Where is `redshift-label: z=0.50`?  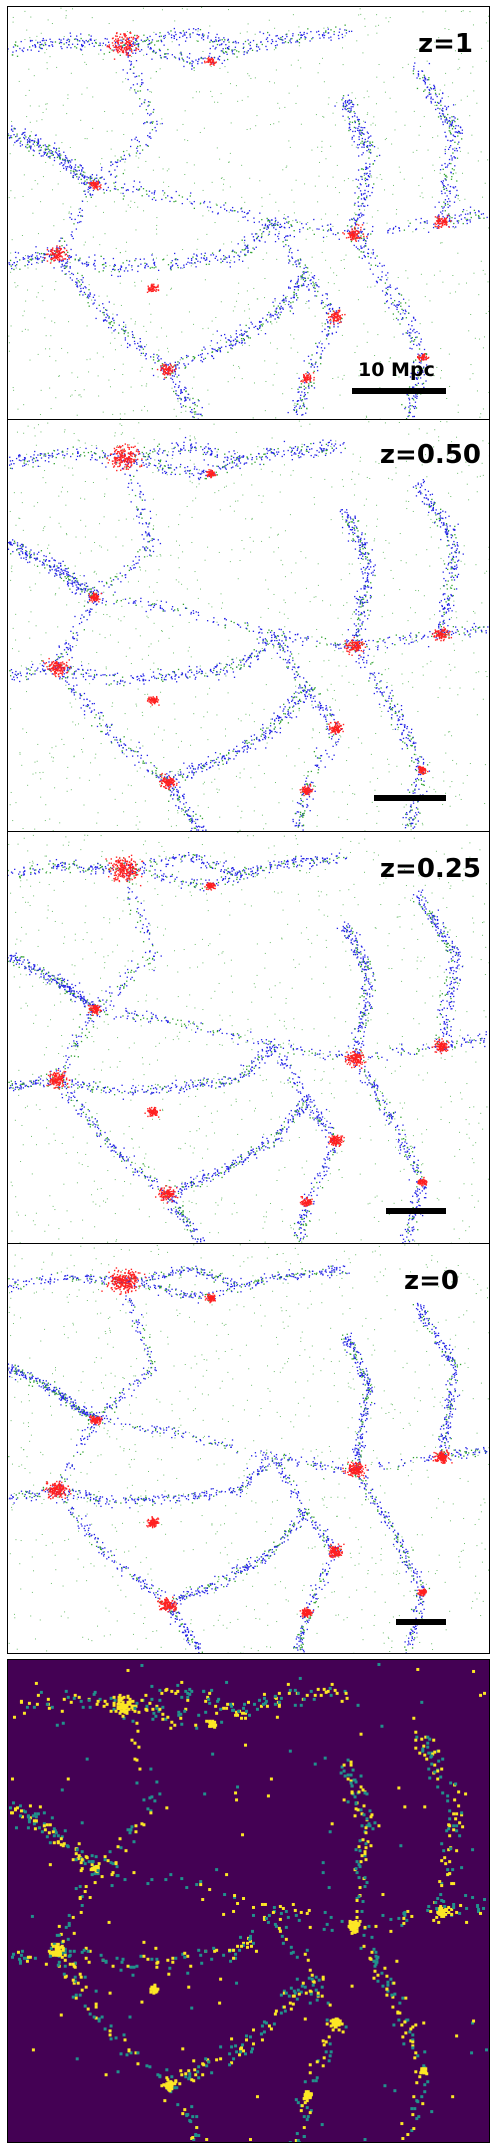 redshift-label: z=0.50 is located at coordinates (430, 455).